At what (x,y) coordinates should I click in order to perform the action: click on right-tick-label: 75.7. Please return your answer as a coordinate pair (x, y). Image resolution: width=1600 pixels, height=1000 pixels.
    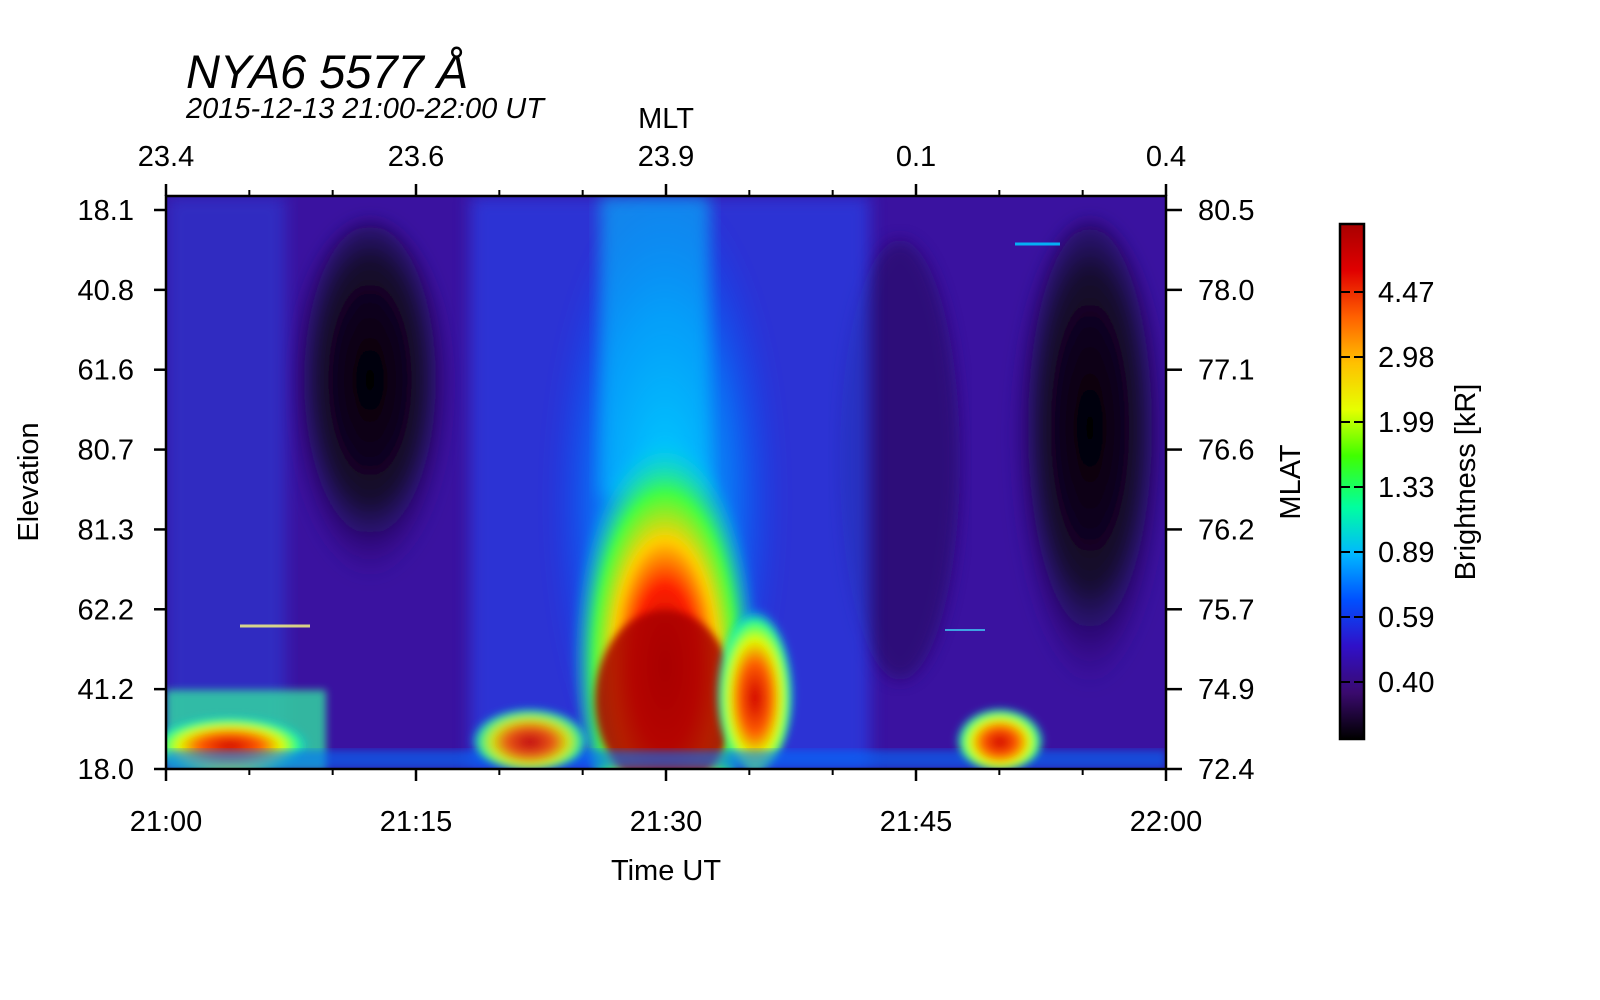
    Looking at the image, I should click on (1226, 610).